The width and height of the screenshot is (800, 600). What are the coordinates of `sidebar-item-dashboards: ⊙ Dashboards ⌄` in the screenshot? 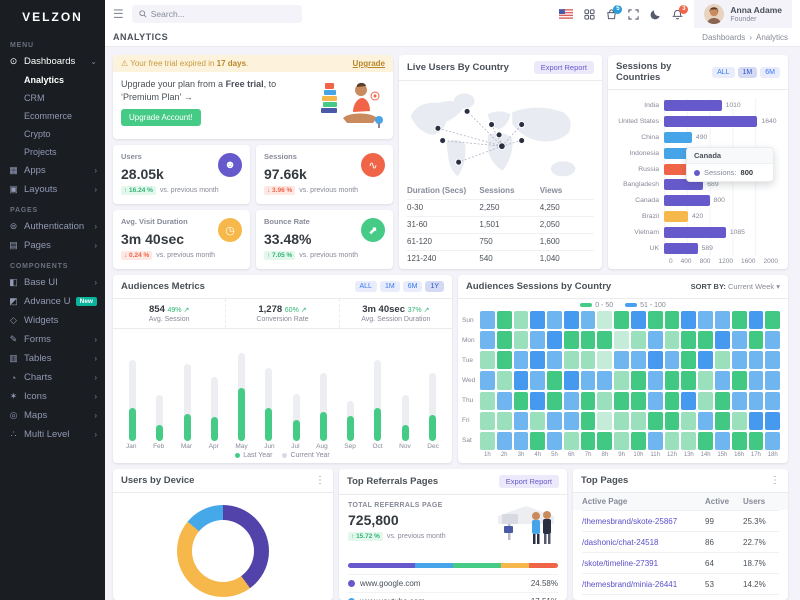 It's located at (52, 61).